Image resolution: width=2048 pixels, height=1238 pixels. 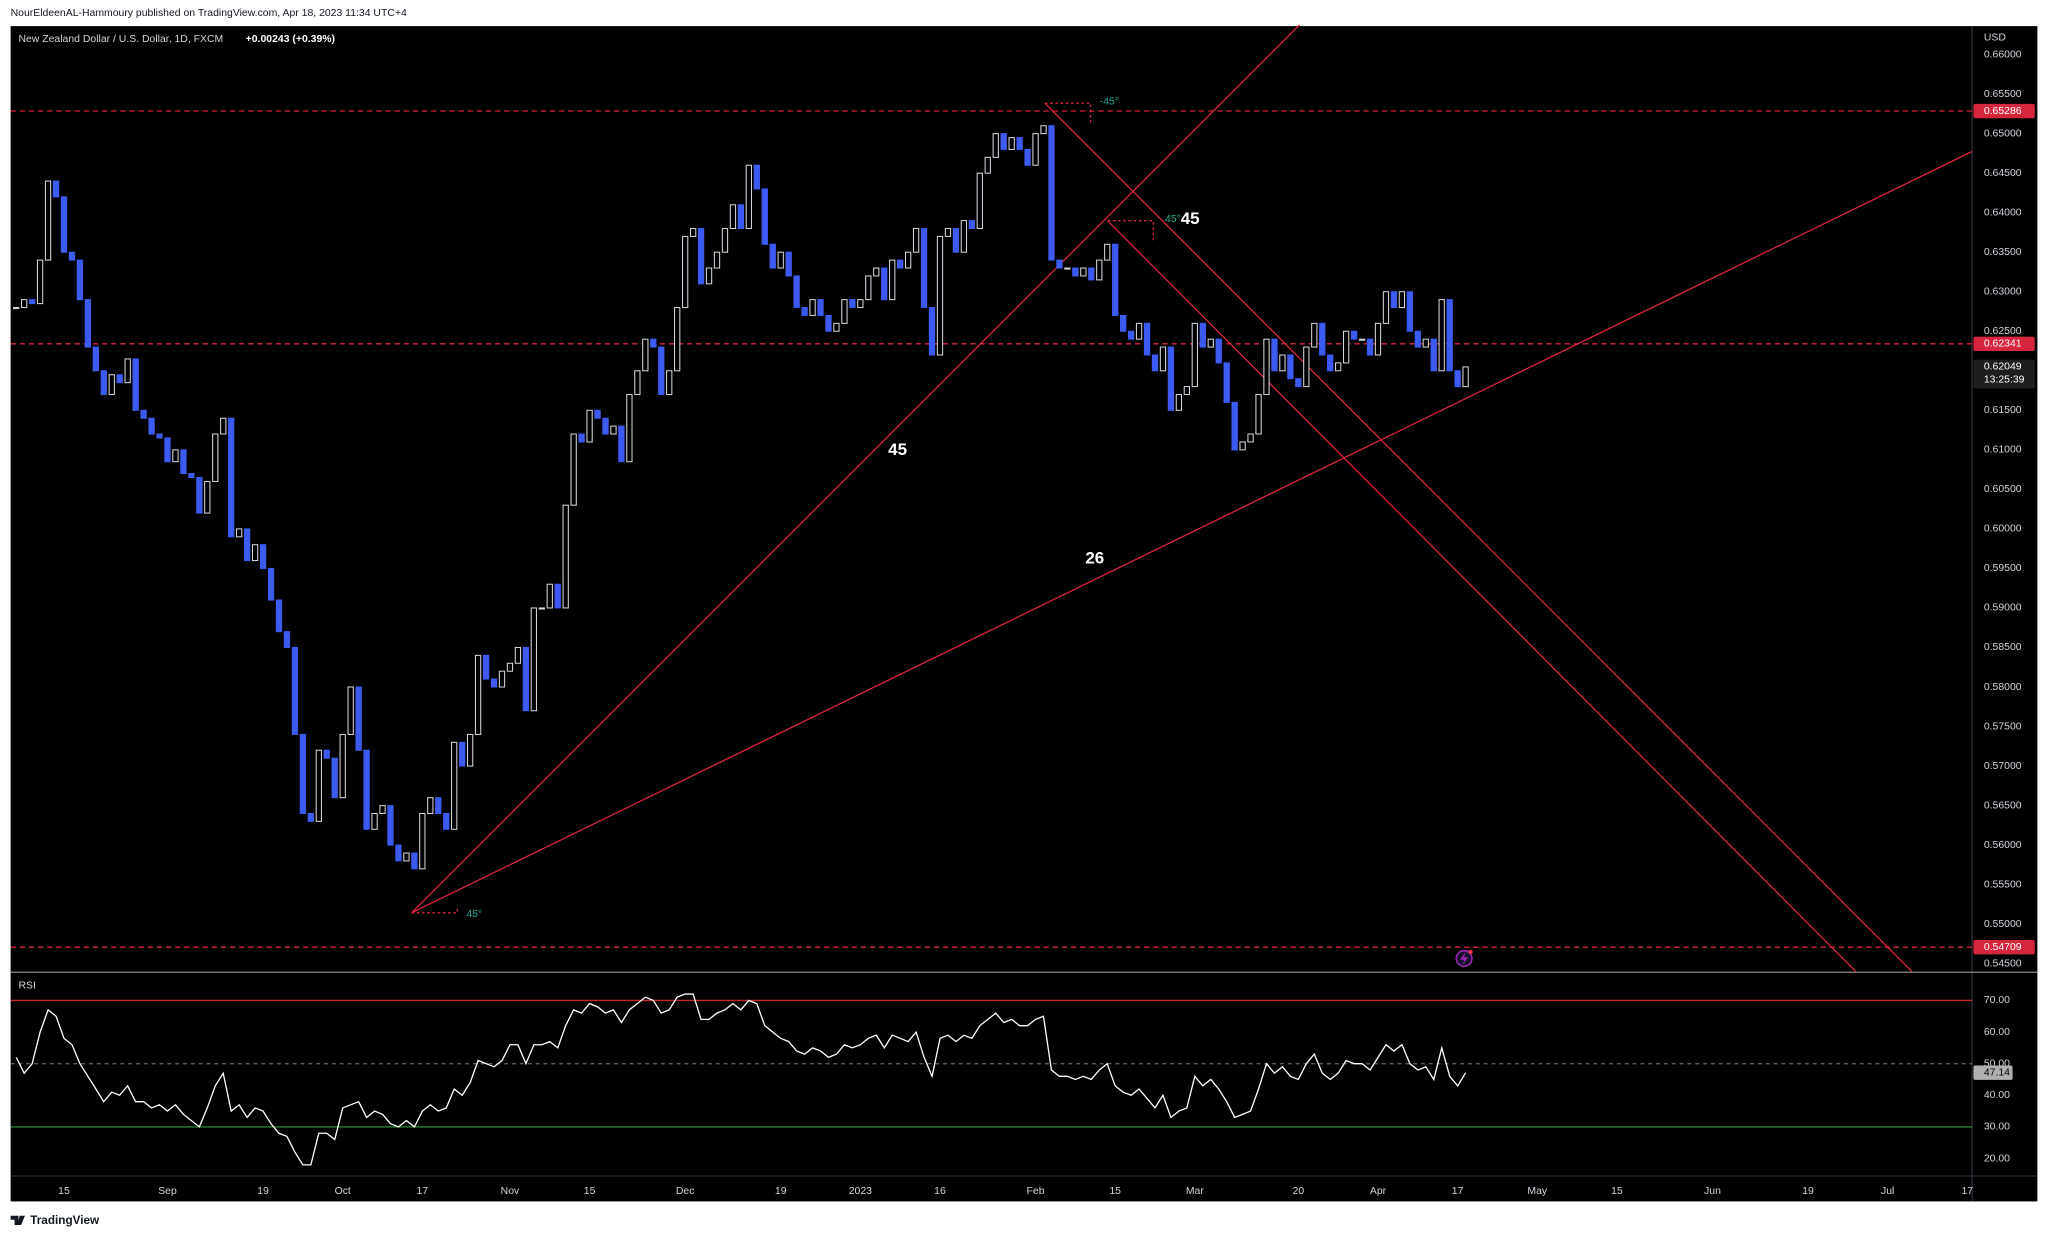 I want to click on brand-logo: TradingView, so click(x=55, y=1220).